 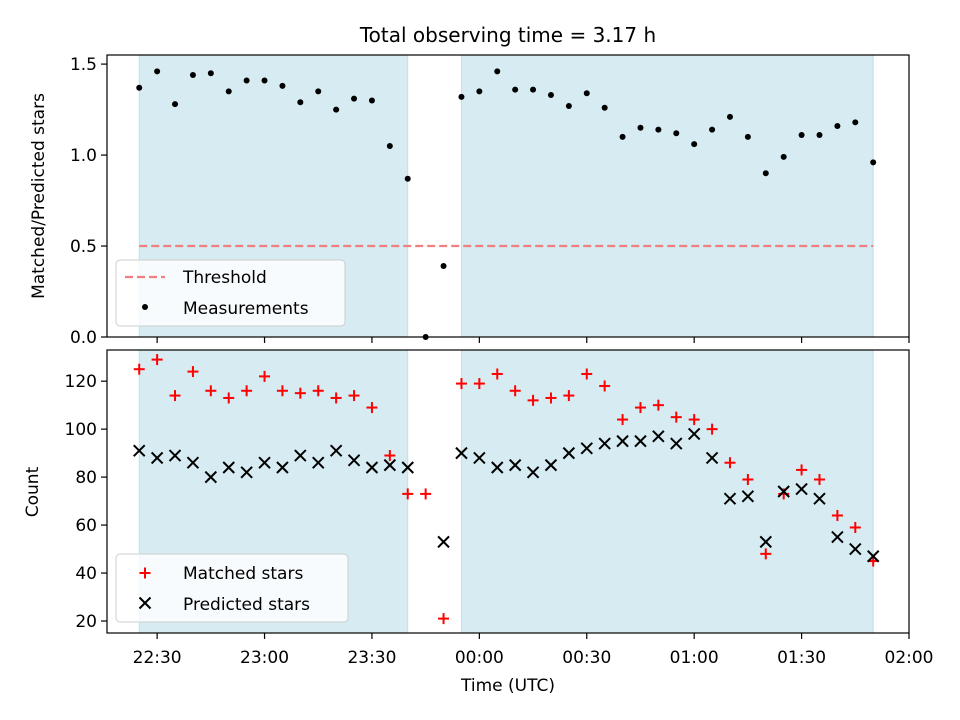 What do you see at coordinates (246, 605) in the screenshot?
I see `legend-predicted-label: Predicted stars` at bounding box center [246, 605].